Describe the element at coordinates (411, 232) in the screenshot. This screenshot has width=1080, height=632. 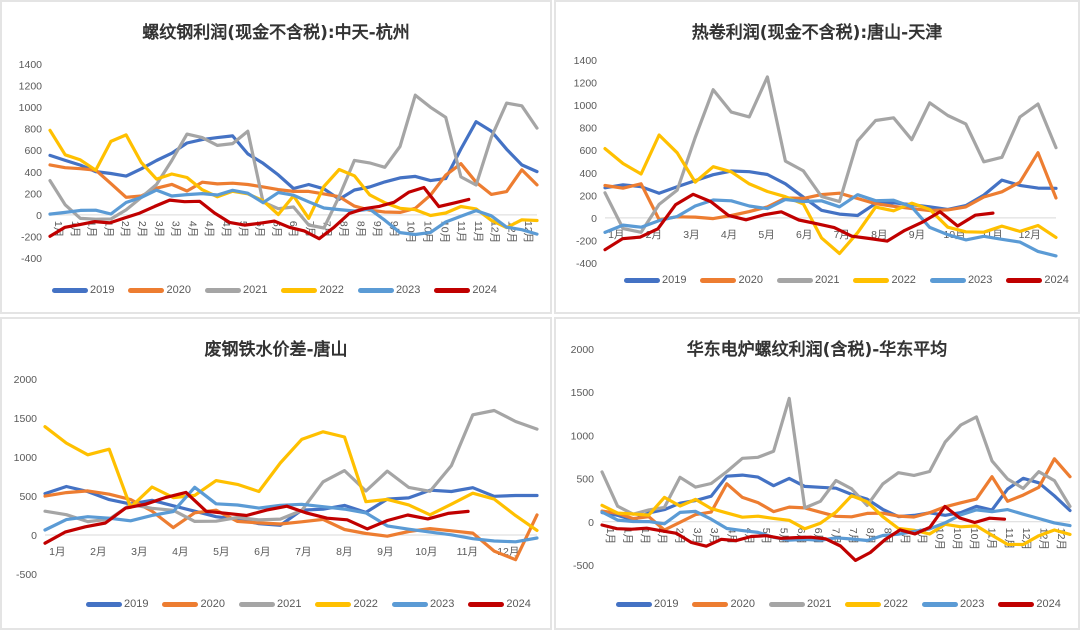
I see `x-tick-label: 10月` at that location.